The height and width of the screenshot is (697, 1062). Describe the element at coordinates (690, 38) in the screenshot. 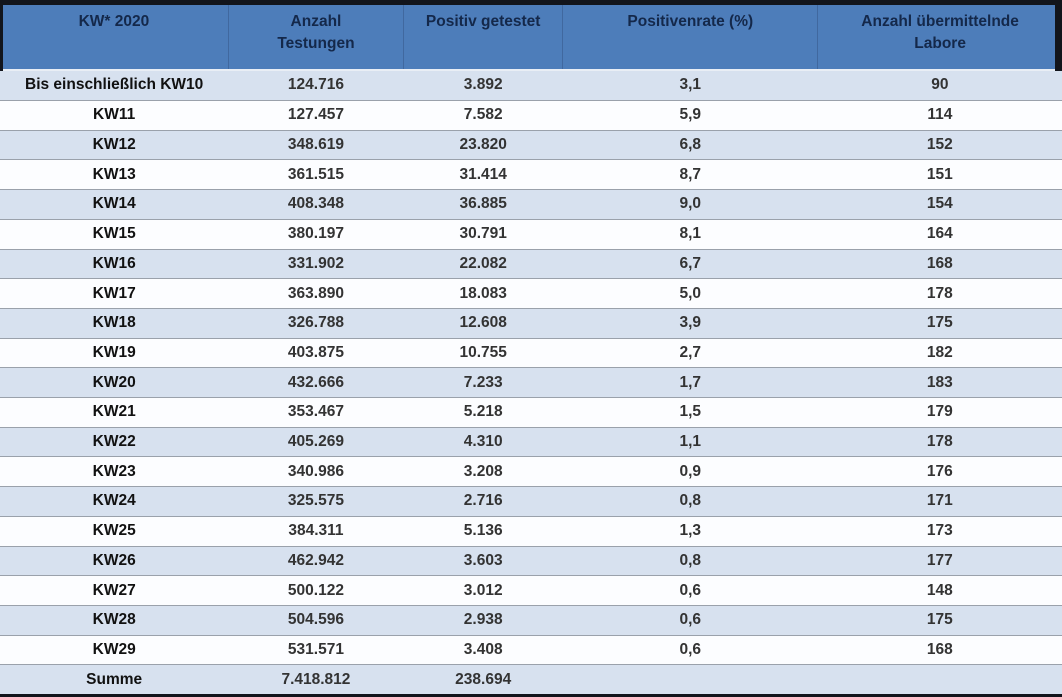

I see `header-rate: Positivenrate (%)` at that location.